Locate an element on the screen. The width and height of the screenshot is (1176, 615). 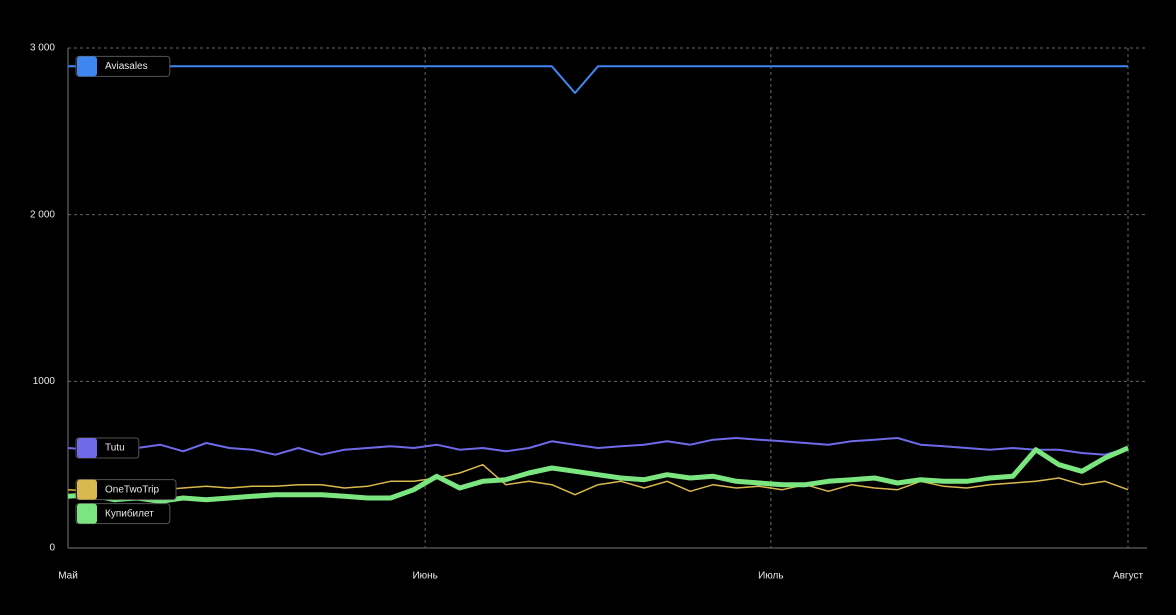
legend-item: Tutu is located at coordinates (107, 448).